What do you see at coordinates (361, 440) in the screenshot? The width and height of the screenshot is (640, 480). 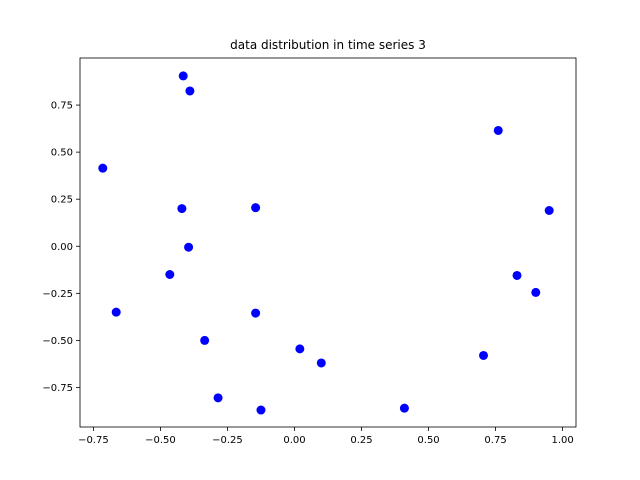 I see `x-tick-label: 0.25` at bounding box center [361, 440].